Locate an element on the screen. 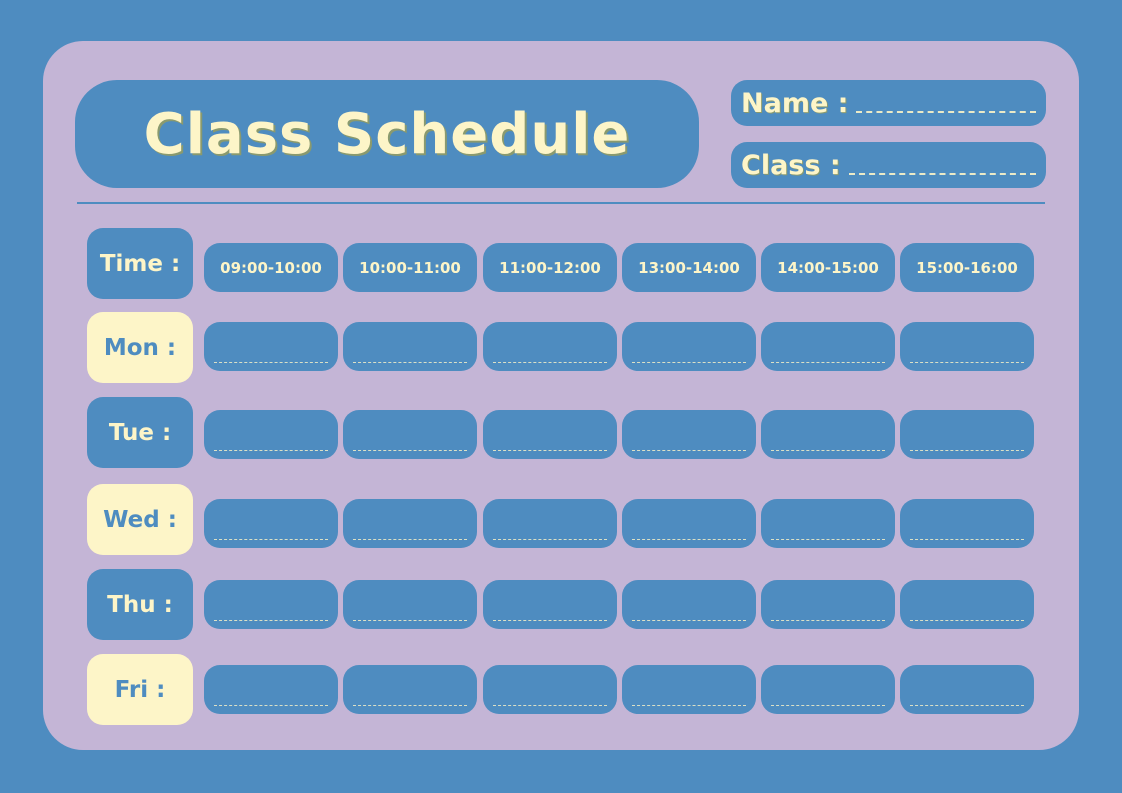 The width and height of the screenshot is (1122, 793). time-slot-header: 11:00-12:00 is located at coordinates (550, 267).